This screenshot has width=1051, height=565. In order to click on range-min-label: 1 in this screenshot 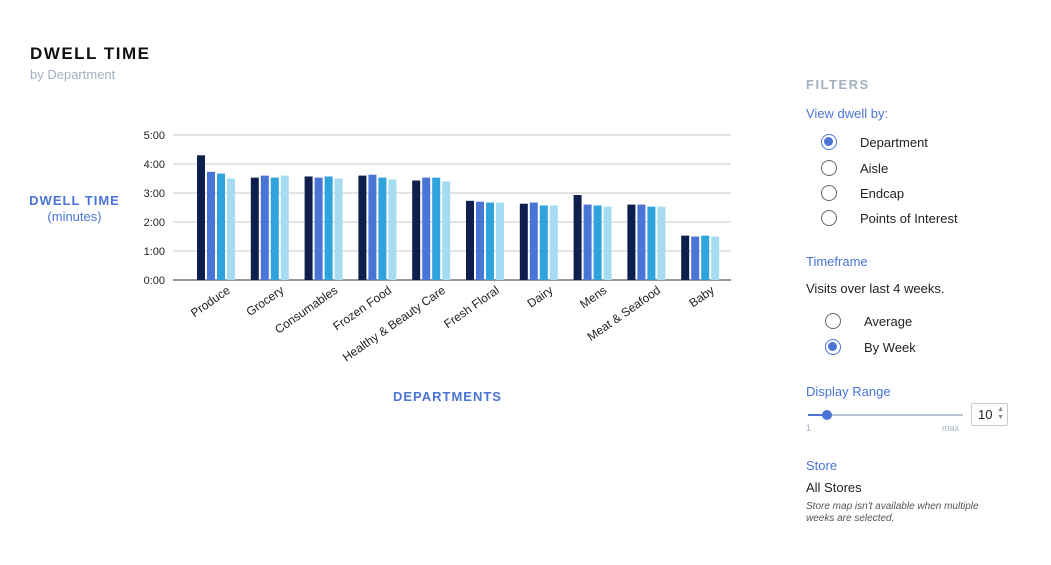, I will do `click(809, 428)`.